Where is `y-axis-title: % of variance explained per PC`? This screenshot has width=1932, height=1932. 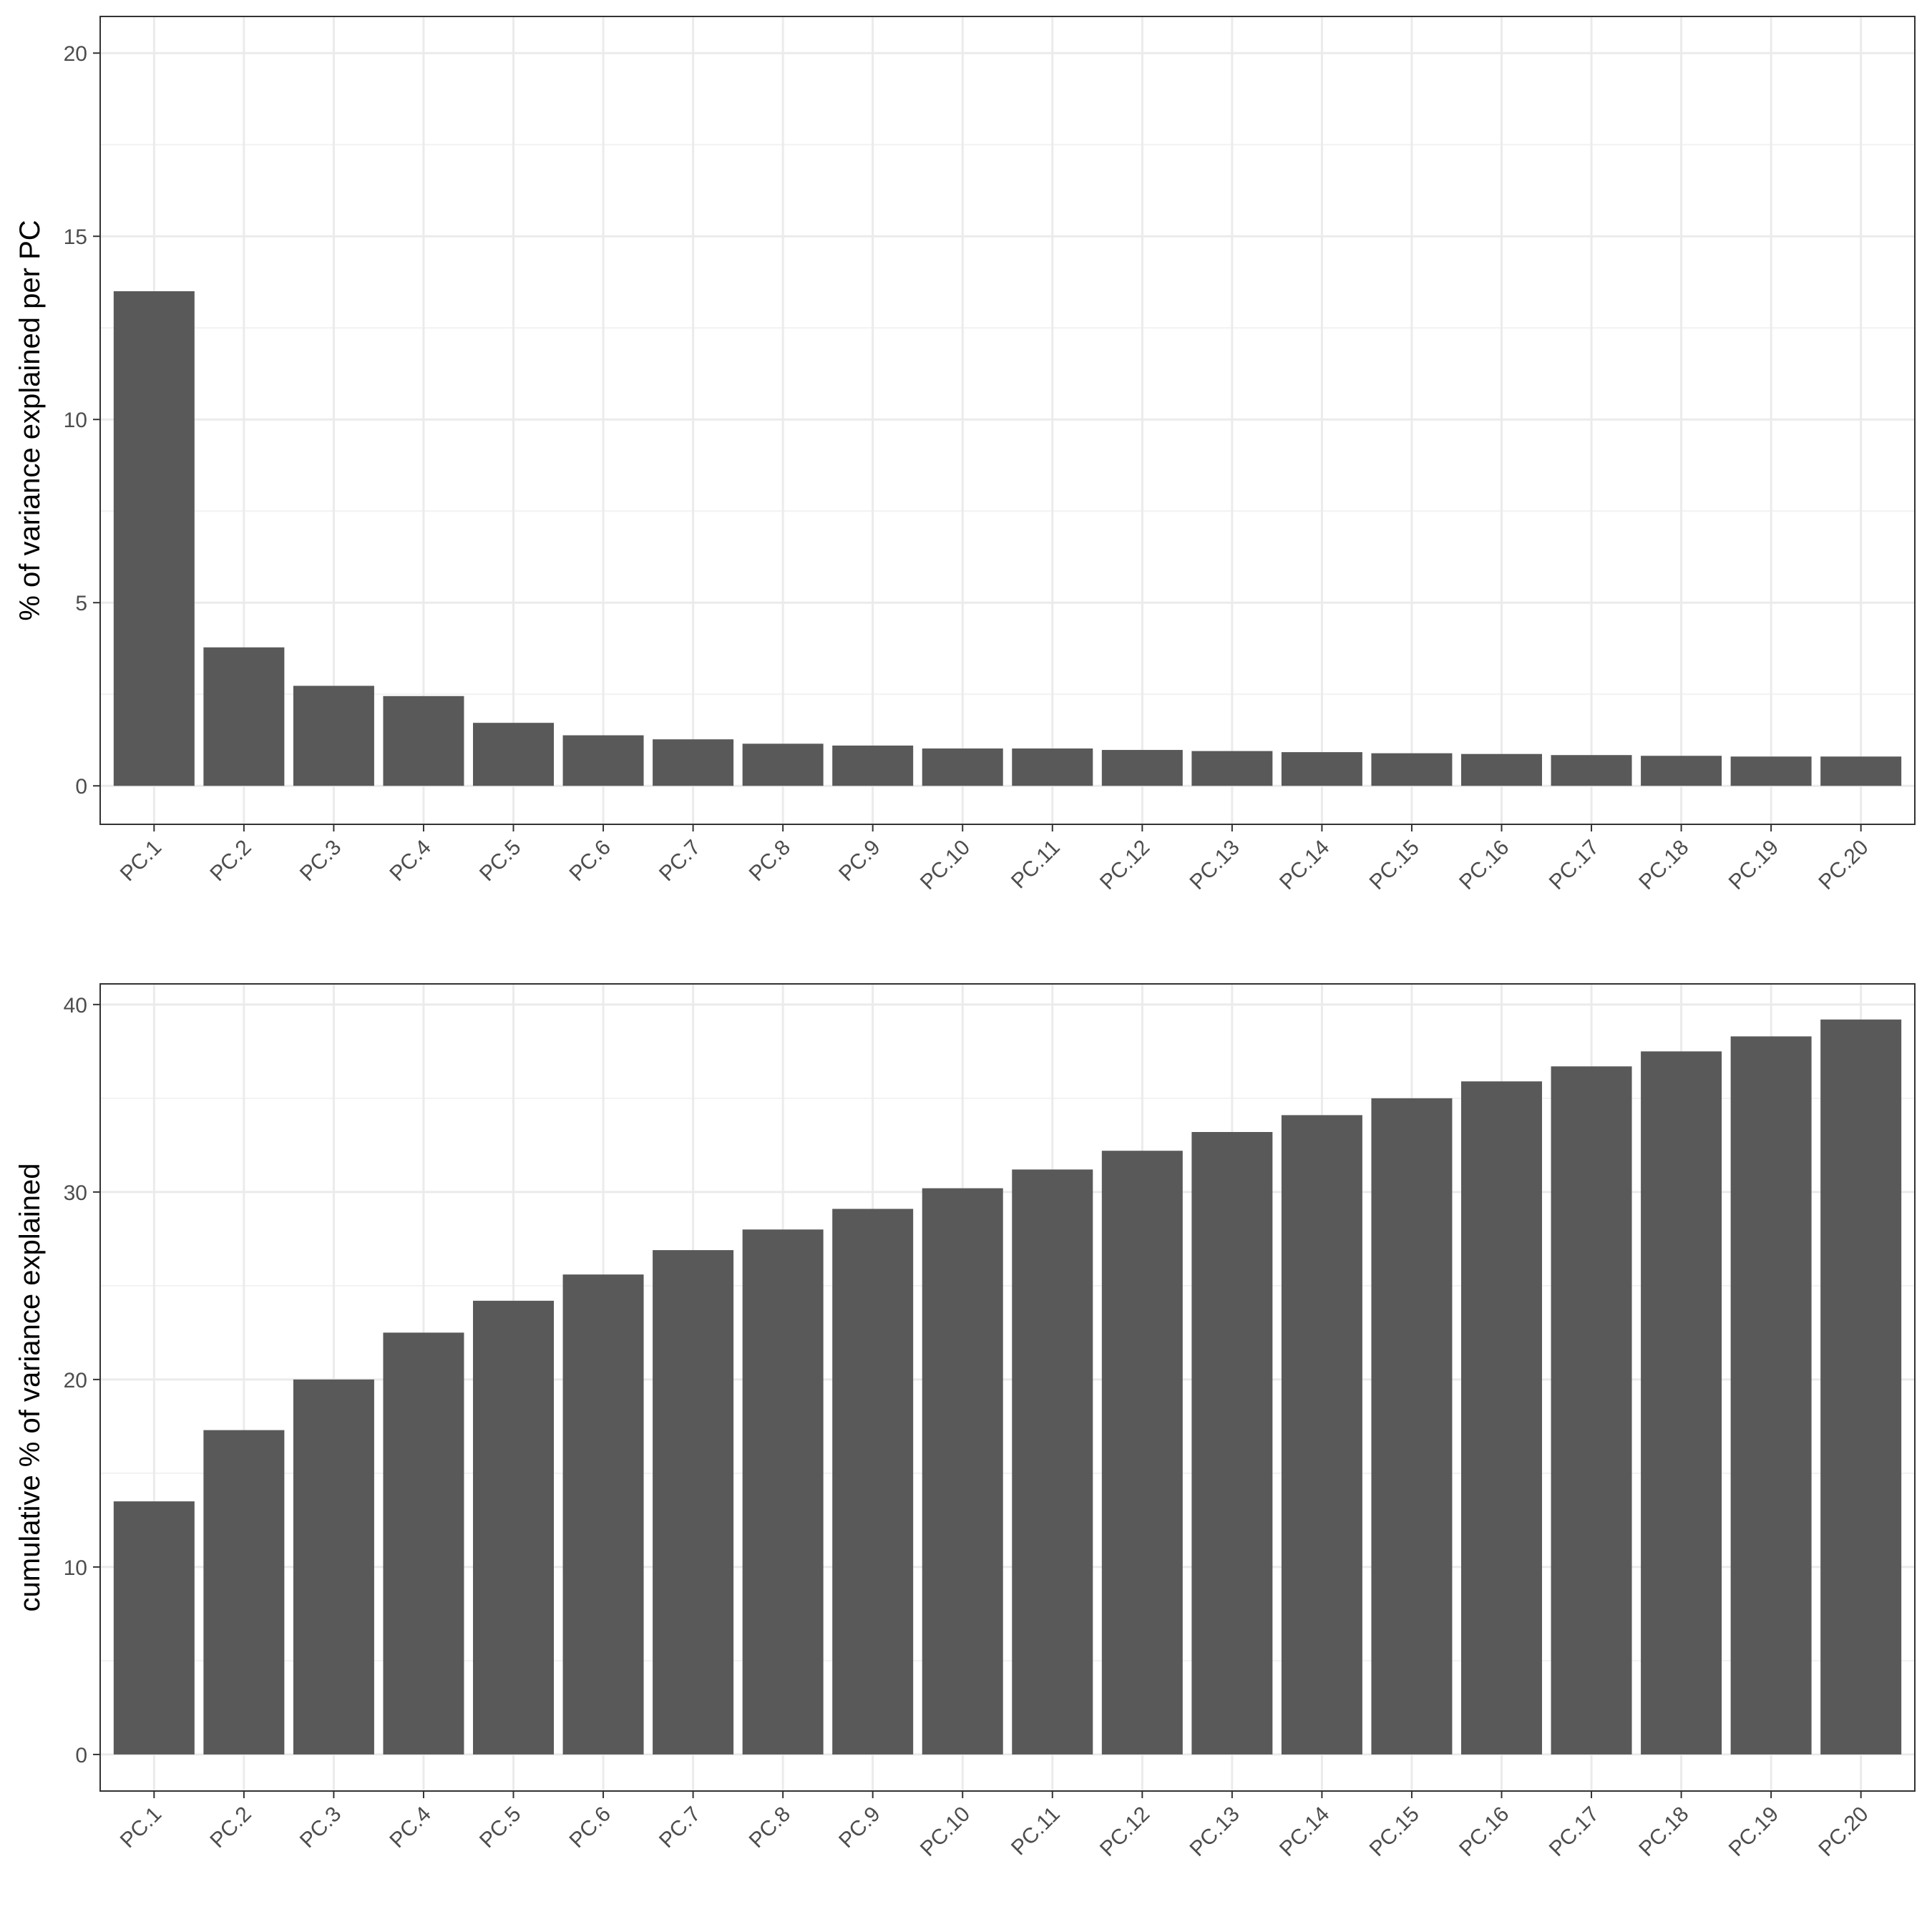
y-axis-title: % of variance explained per PC is located at coordinates (30, 420).